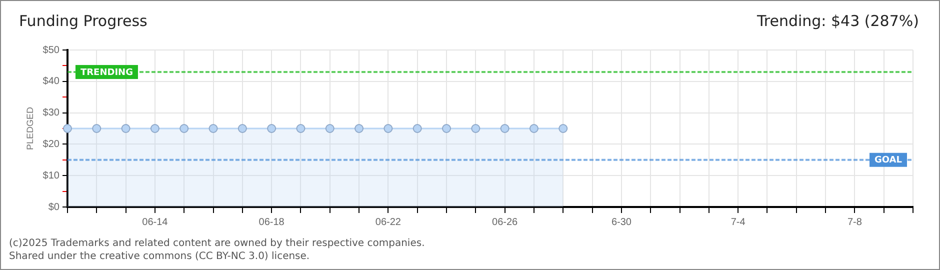 This screenshot has width=940, height=270. What do you see at coordinates (505, 222) in the screenshot?
I see `x-tick-label: 06-26` at bounding box center [505, 222].